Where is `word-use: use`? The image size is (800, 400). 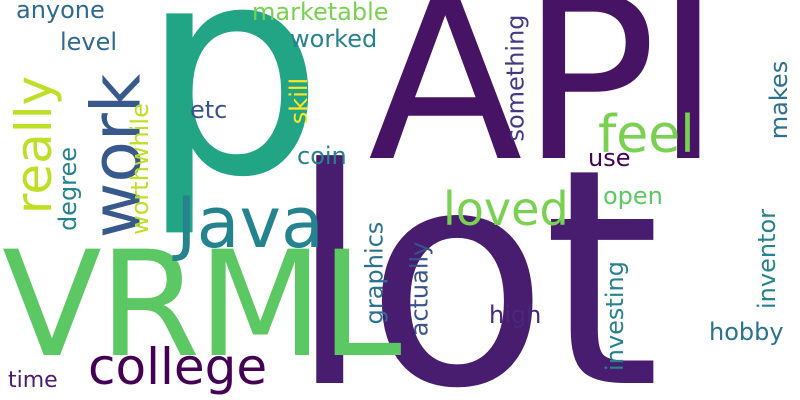 word-use: use is located at coordinates (609, 158).